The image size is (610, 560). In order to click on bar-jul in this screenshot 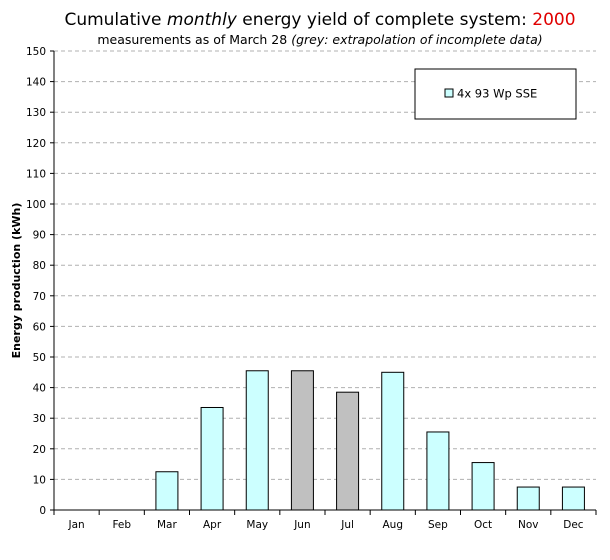, I will do `click(348, 451)`.